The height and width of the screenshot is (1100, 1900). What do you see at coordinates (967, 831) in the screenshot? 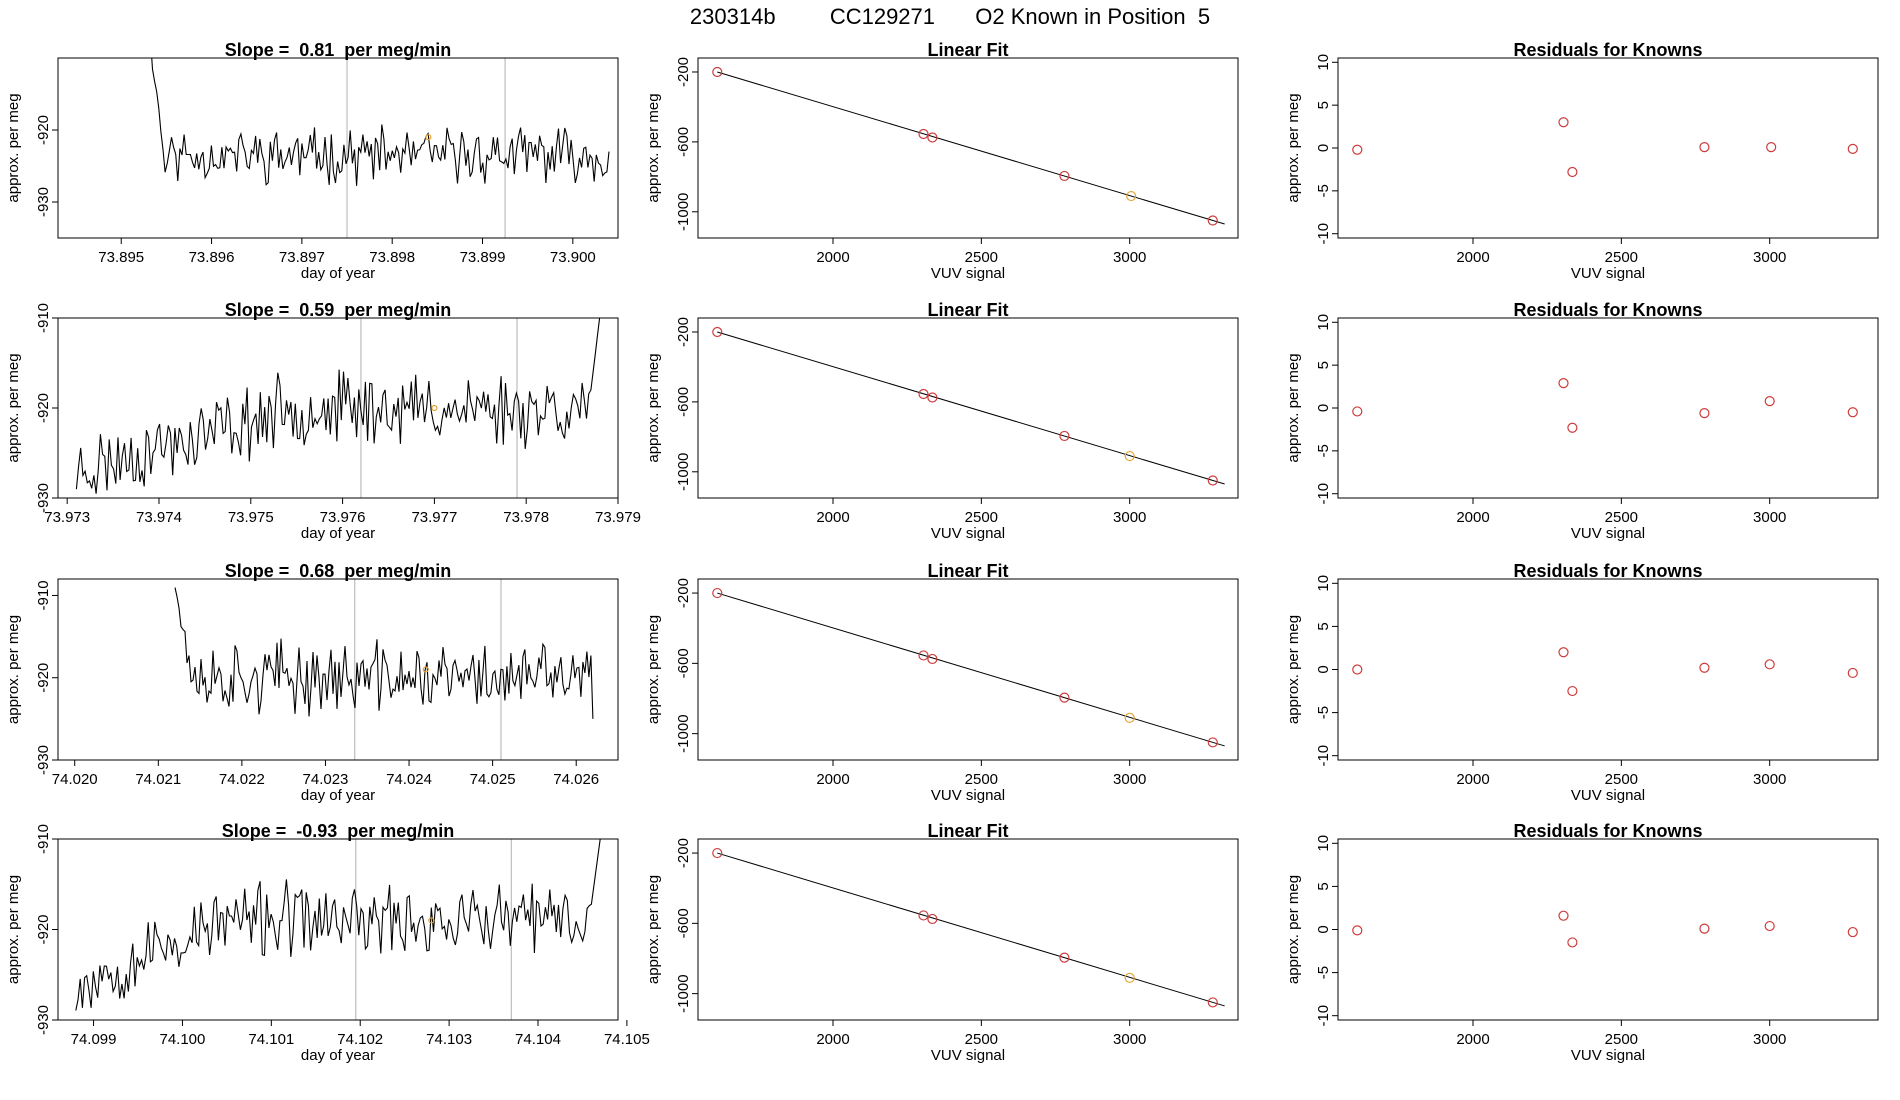
I see `chart-title: Linear Fit` at bounding box center [967, 831].